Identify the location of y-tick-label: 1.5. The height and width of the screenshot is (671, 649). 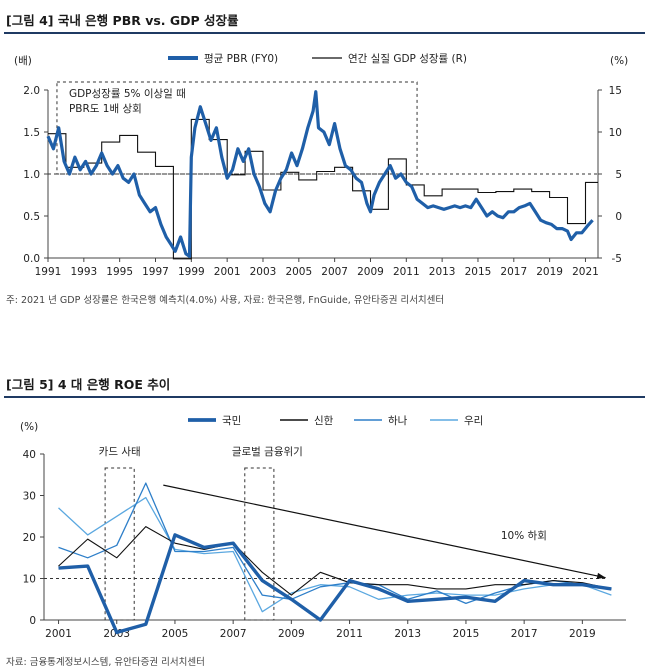
(31, 133).